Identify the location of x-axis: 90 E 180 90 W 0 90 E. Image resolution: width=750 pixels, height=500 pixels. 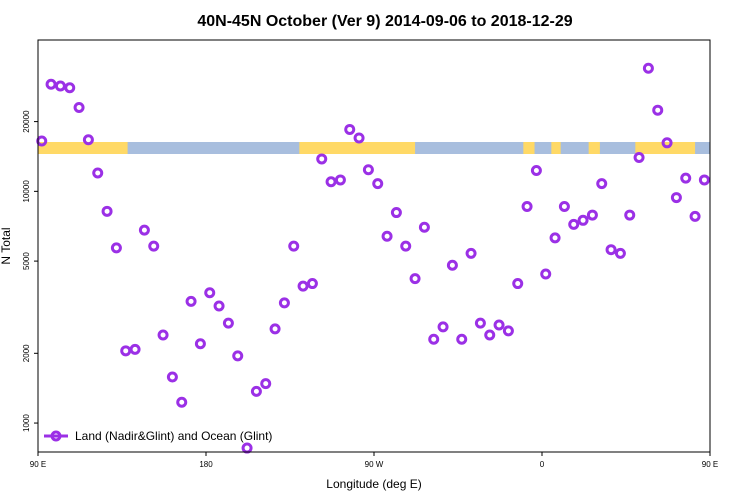
(374, 460).